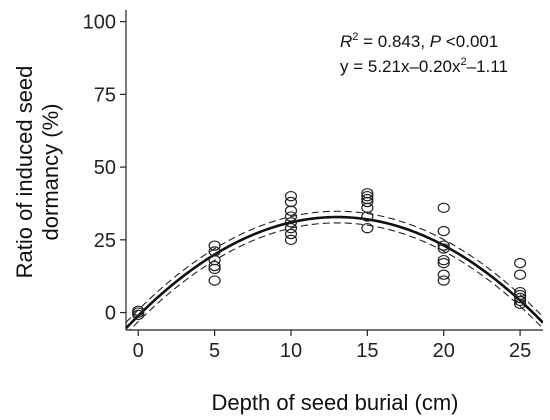 The height and width of the screenshot is (420, 550). What do you see at coordinates (444, 351) in the screenshot?
I see `x-tick-label: 20` at bounding box center [444, 351].